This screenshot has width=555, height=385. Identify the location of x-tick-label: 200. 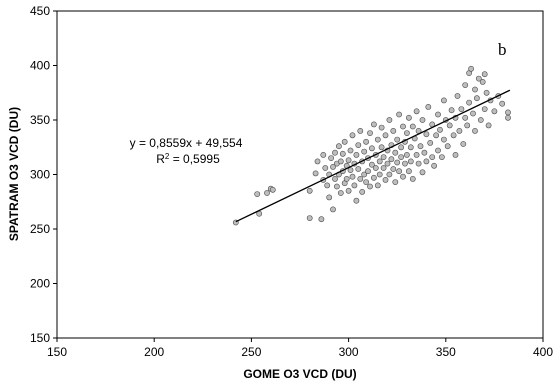
(154, 352).